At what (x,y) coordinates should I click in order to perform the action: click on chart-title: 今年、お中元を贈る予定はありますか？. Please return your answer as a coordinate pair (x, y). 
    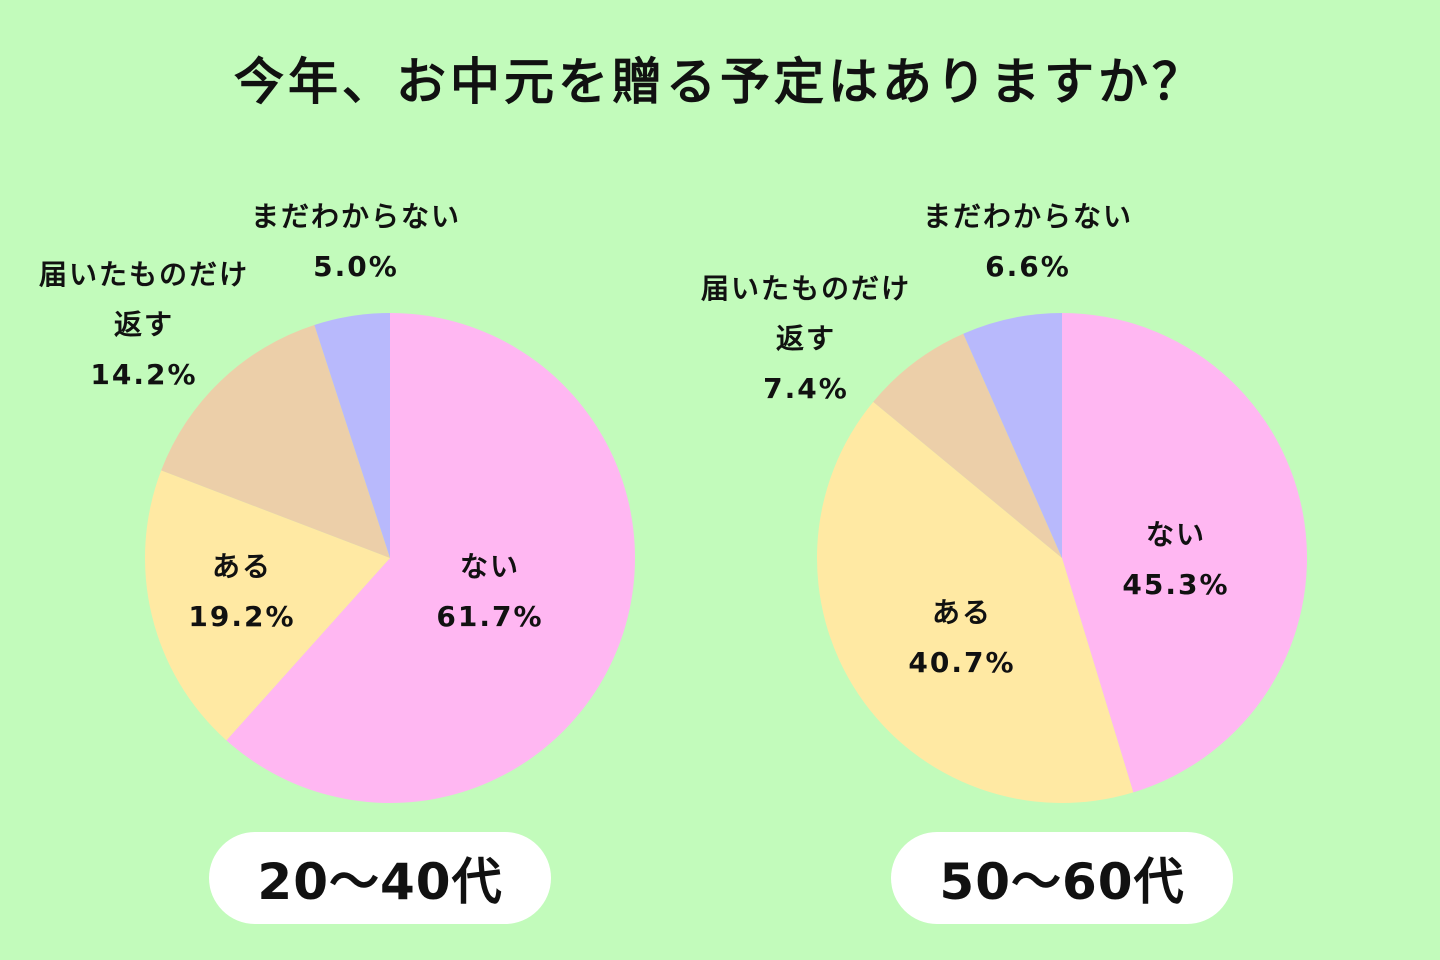
    Looking at the image, I should click on (720, 82).